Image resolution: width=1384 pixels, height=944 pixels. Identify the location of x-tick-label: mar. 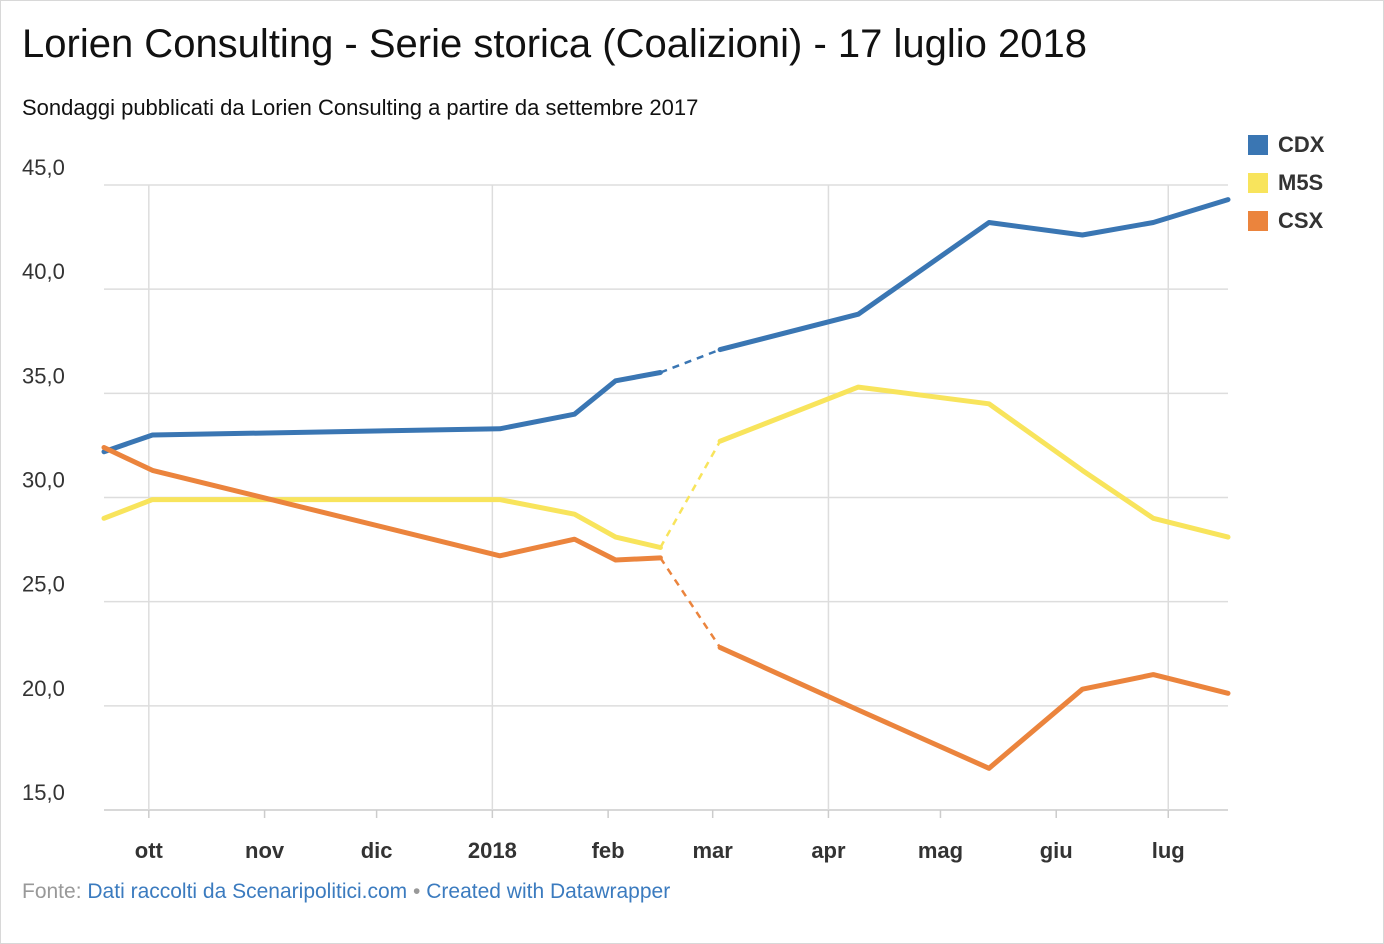
(712, 850).